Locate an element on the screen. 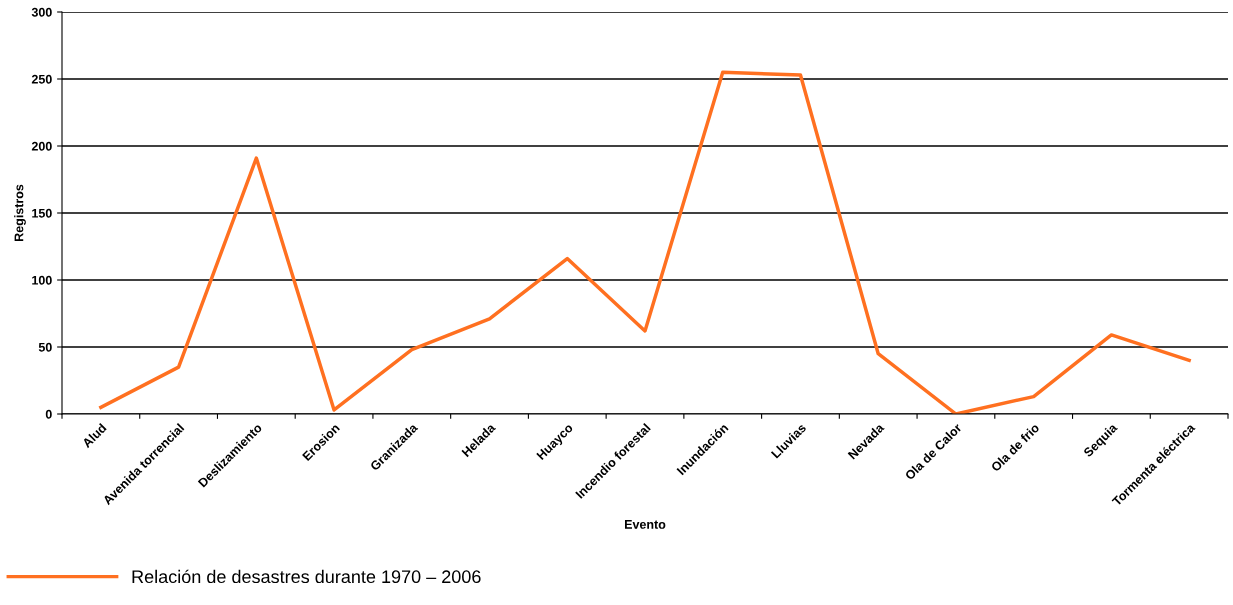 Image resolution: width=1233 pixels, height=605 pixels. y-tick-label: 150 is located at coordinates (42, 213).